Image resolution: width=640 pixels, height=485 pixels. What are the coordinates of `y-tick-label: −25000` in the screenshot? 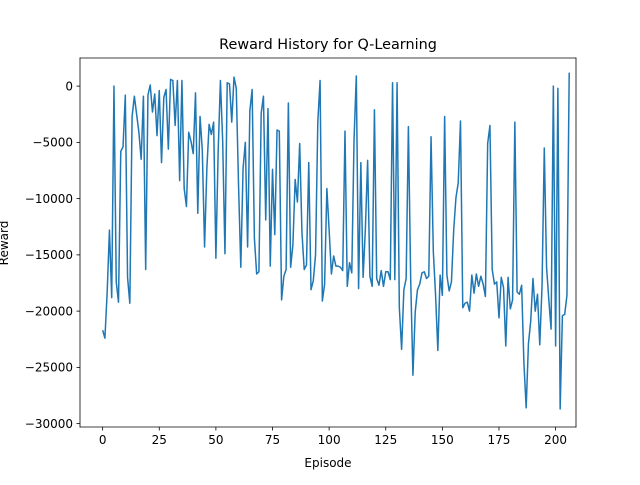 It's located at (49, 368).